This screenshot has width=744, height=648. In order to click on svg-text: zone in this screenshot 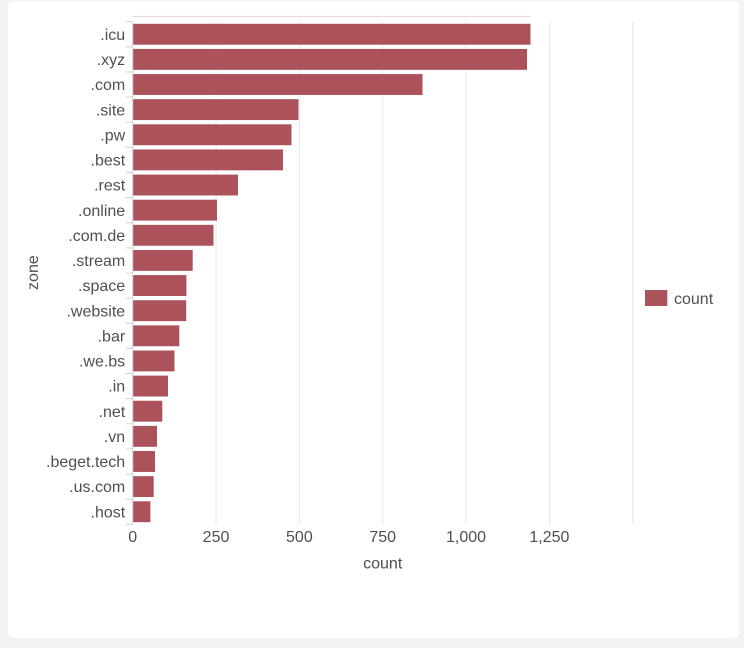, I will do `click(33, 272)`.